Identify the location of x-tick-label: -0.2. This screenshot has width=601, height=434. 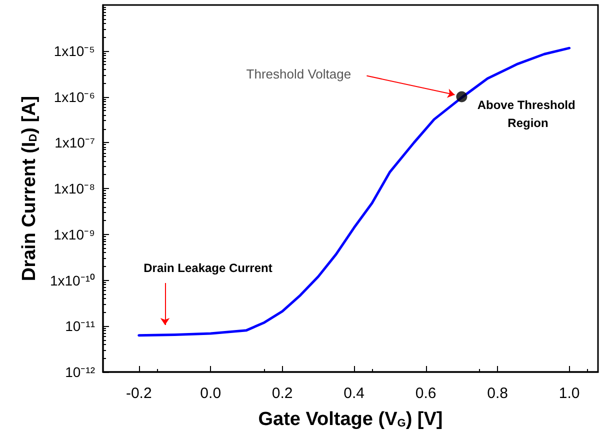
(139, 393).